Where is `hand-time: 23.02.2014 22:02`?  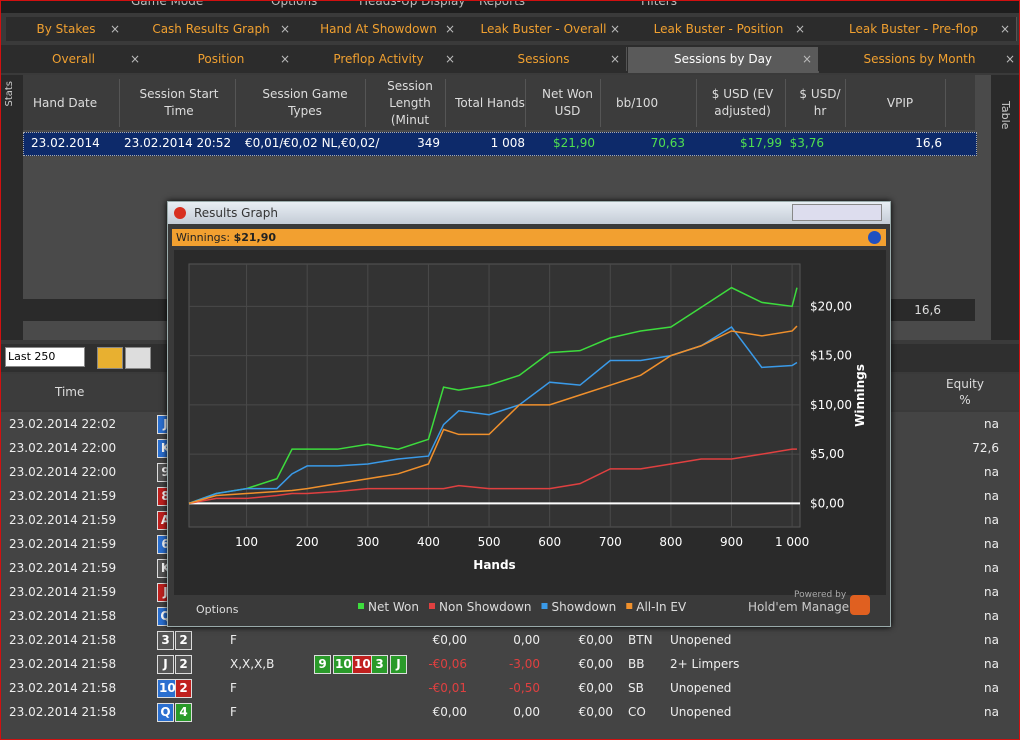
hand-time: 23.02.2014 22:02 is located at coordinates (63, 424).